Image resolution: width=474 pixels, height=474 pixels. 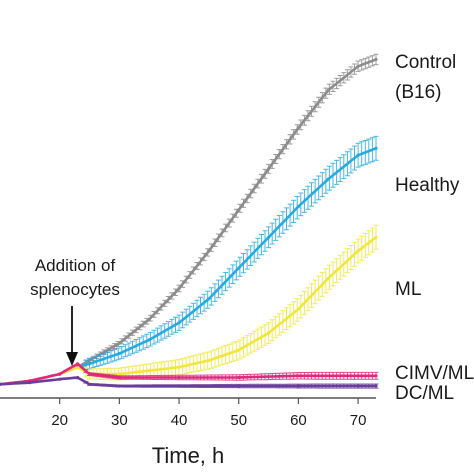 I want to click on x-tick-label-30: 30, so click(x=119, y=420).